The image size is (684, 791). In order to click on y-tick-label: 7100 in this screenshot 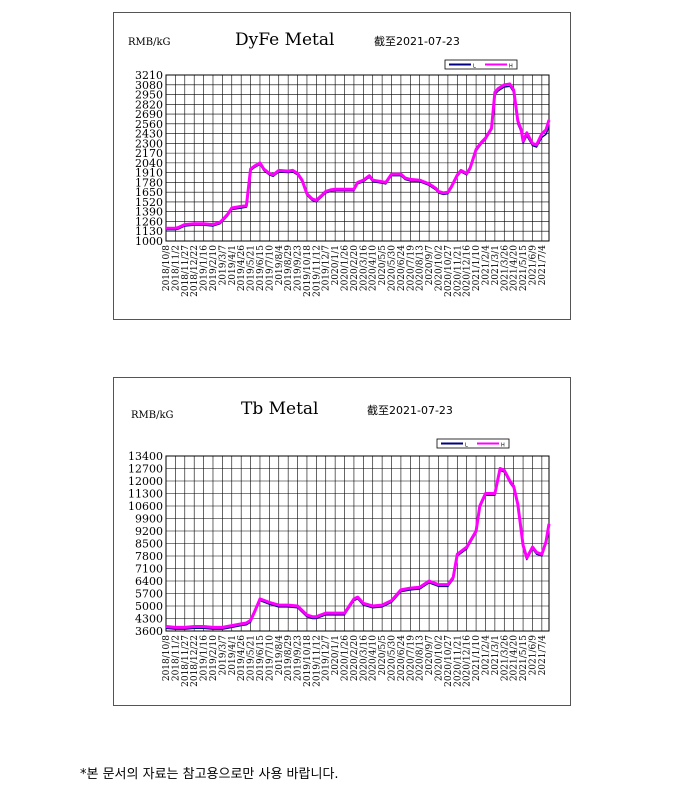, I will do `click(149, 569)`.